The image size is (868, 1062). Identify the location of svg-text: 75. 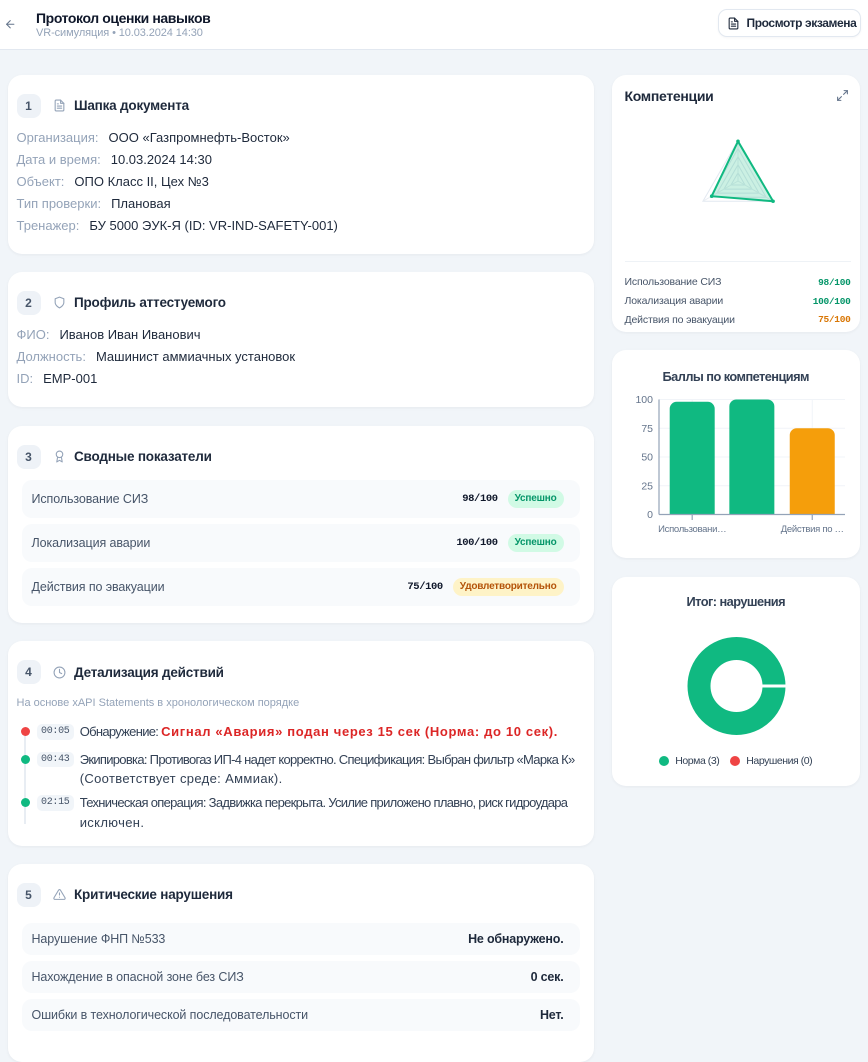
(647, 428).